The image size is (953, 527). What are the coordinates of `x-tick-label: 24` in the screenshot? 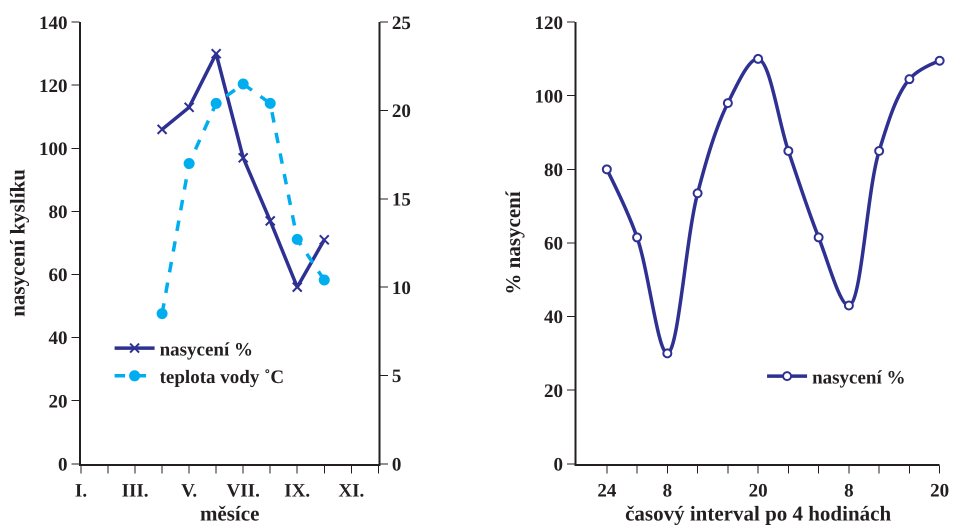 It's located at (607, 491).